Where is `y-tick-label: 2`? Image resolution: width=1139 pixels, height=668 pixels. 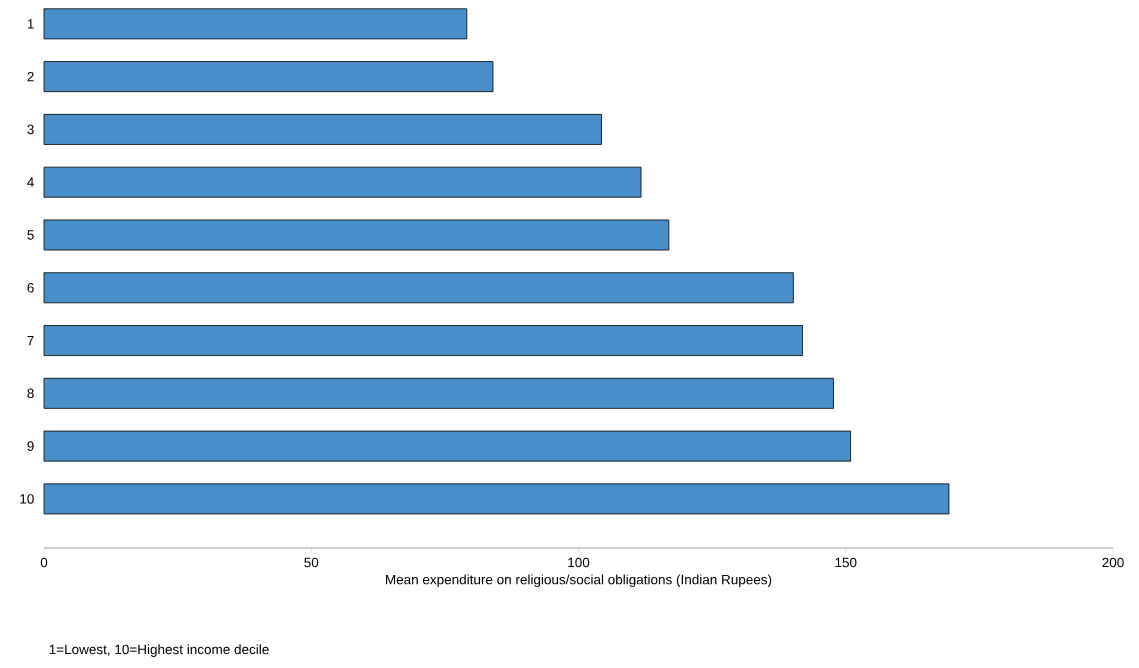
y-tick-label: 2 is located at coordinates (30, 76).